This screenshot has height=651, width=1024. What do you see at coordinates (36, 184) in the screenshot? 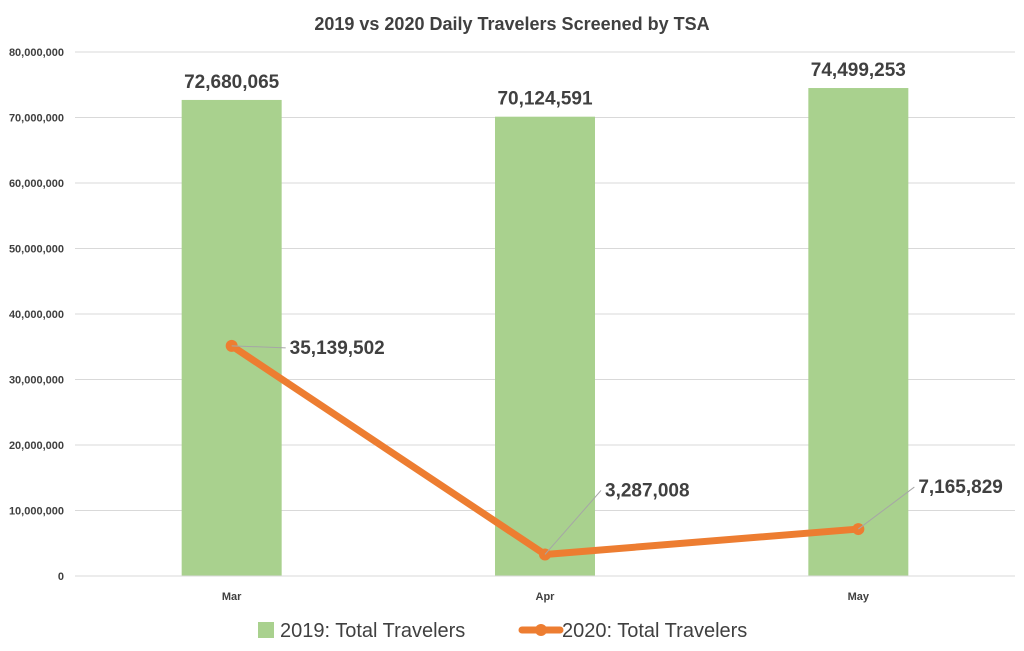
I see `y-tick-label: 60,000,000` at bounding box center [36, 184].